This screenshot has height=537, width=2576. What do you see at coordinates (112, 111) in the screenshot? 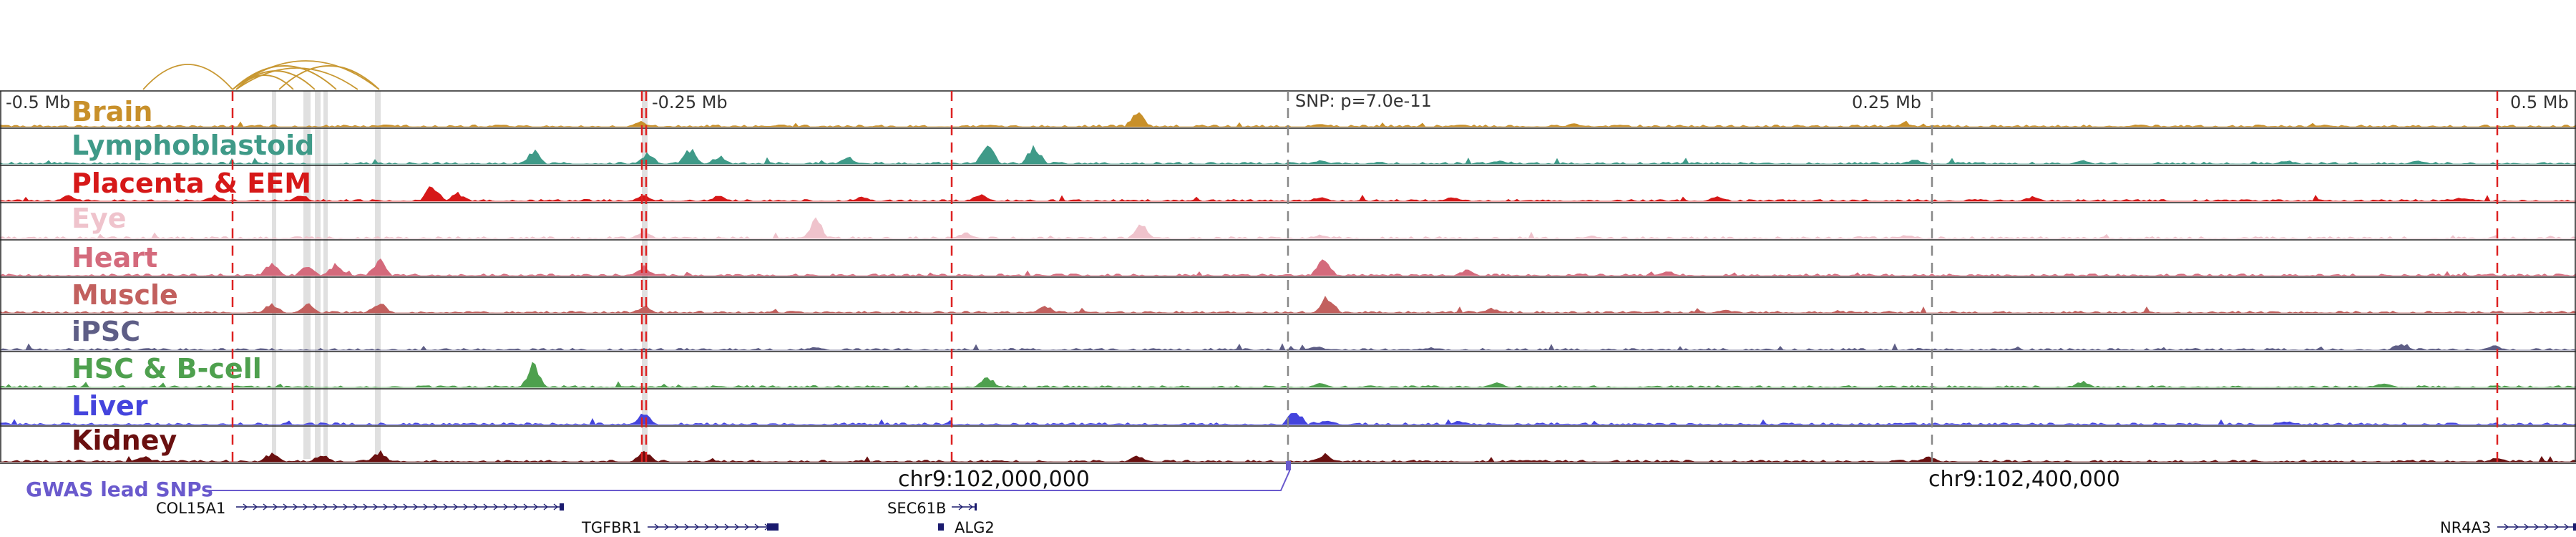
I see `track-label-brain: Brain` at bounding box center [112, 111].